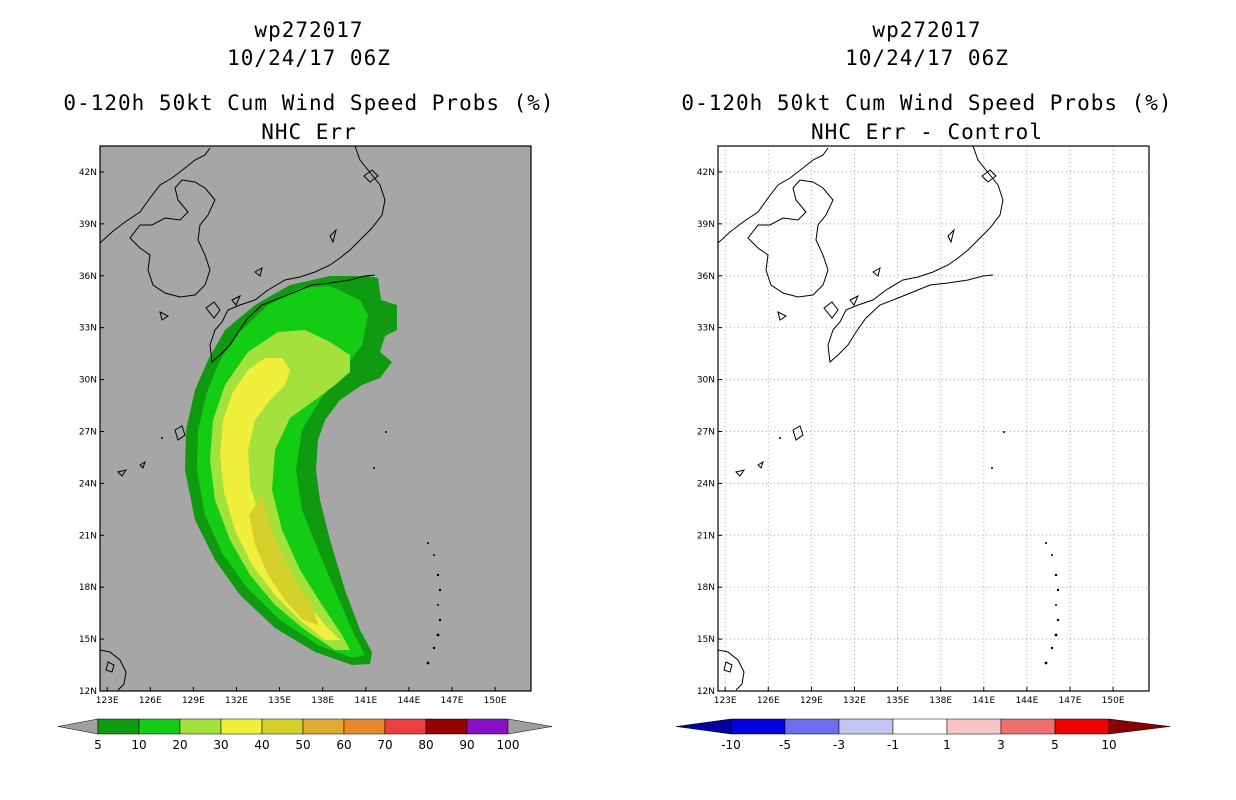 The height and width of the screenshot is (800, 1236). What do you see at coordinates (302, 745) in the screenshot?
I see `colorbar-label: 50` at bounding box center [302, 745].